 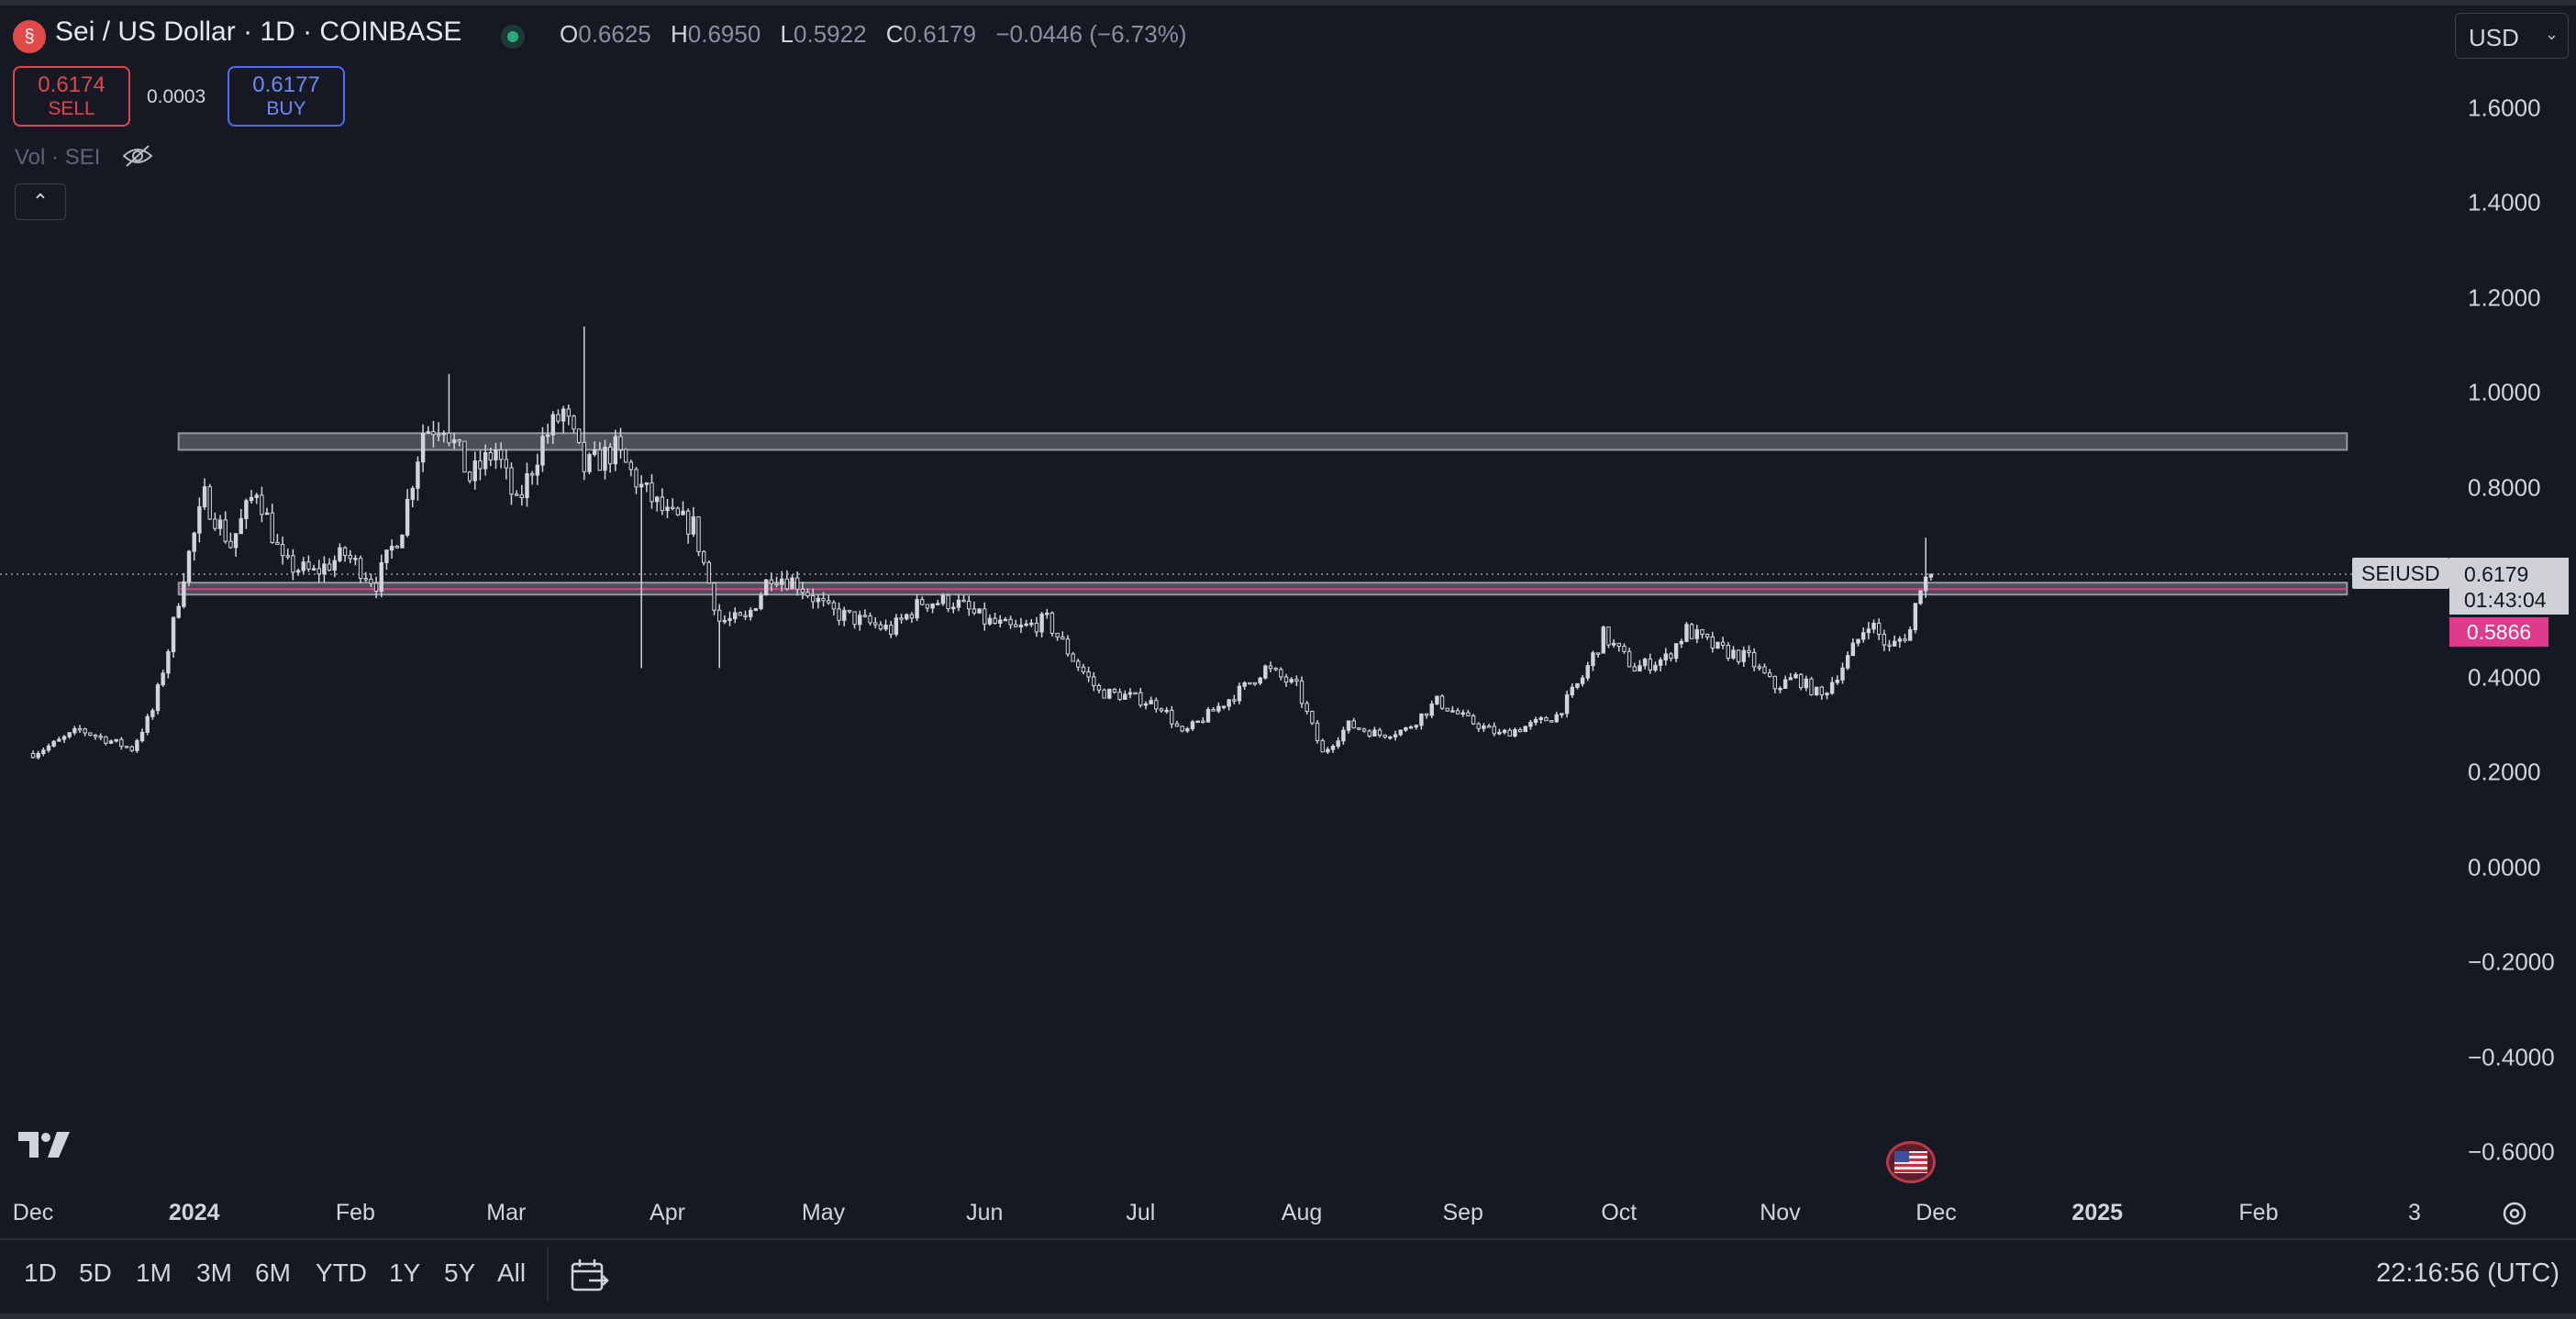 I want to click on range-button-1d: 1D, so click(x=40, y=1273).